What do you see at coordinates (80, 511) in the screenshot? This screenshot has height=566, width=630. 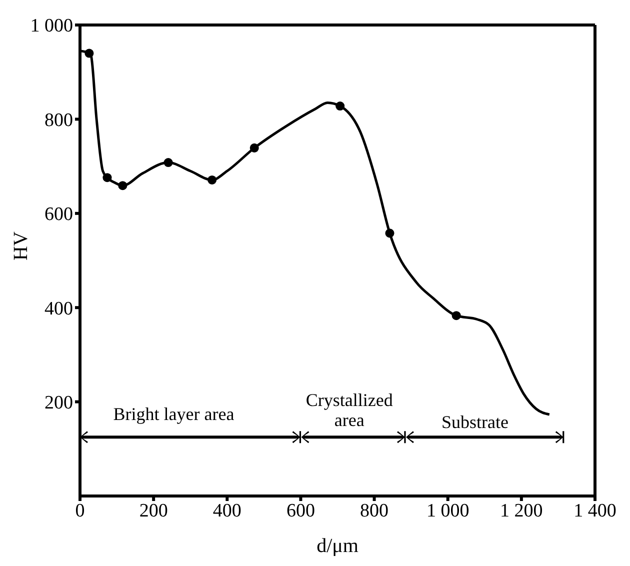 I see `x-tick-label: 0` at bounding box center [80, 511].